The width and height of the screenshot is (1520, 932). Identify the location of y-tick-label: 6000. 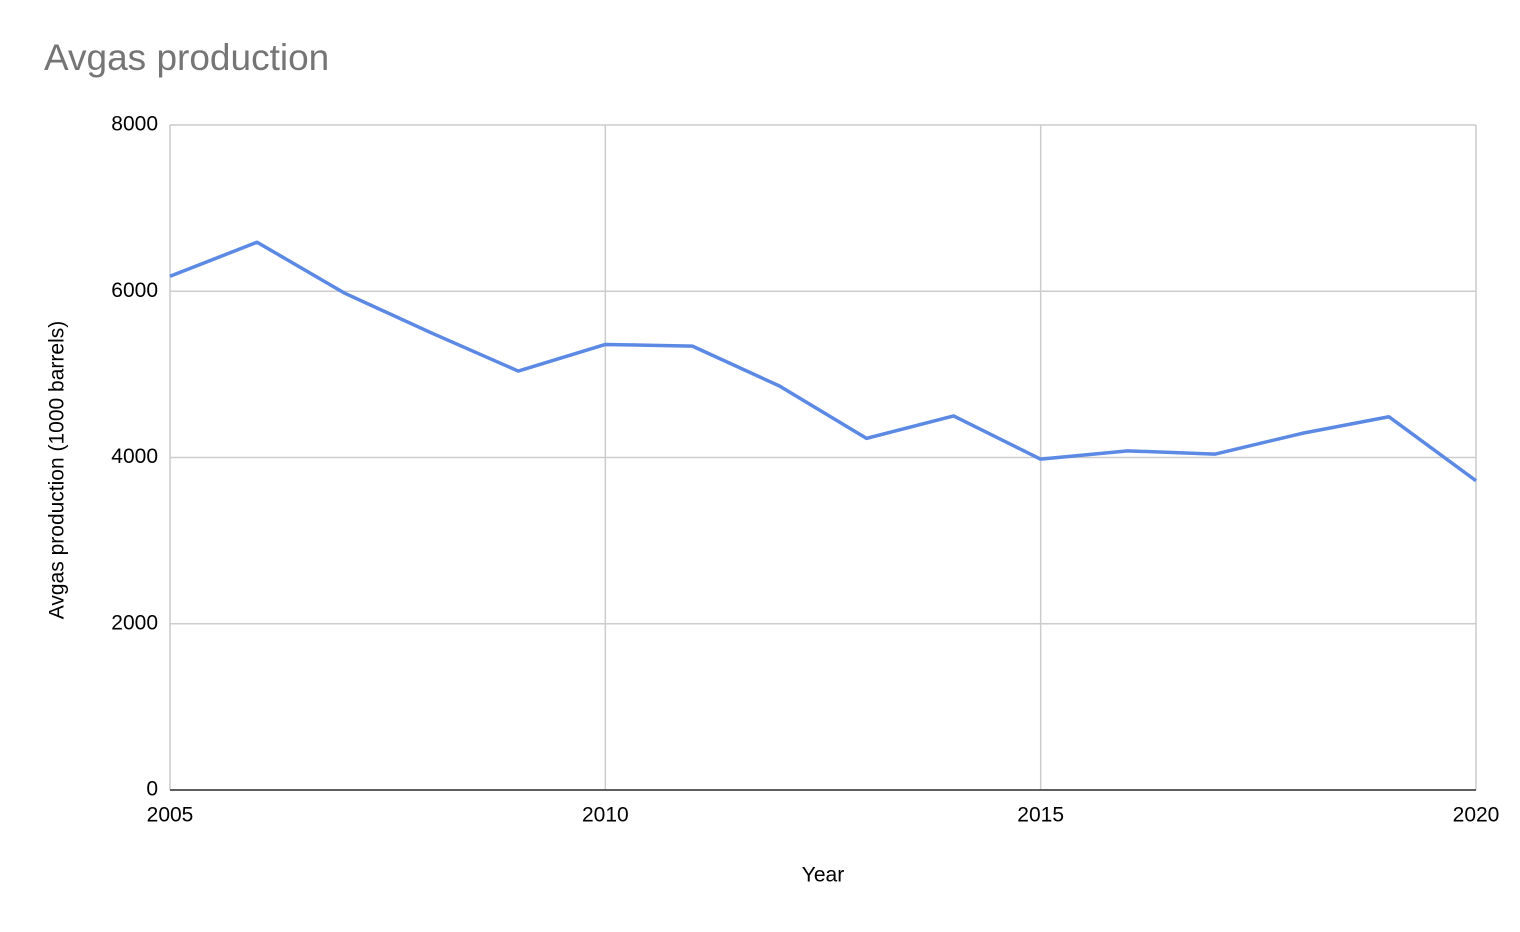
(134, 290).